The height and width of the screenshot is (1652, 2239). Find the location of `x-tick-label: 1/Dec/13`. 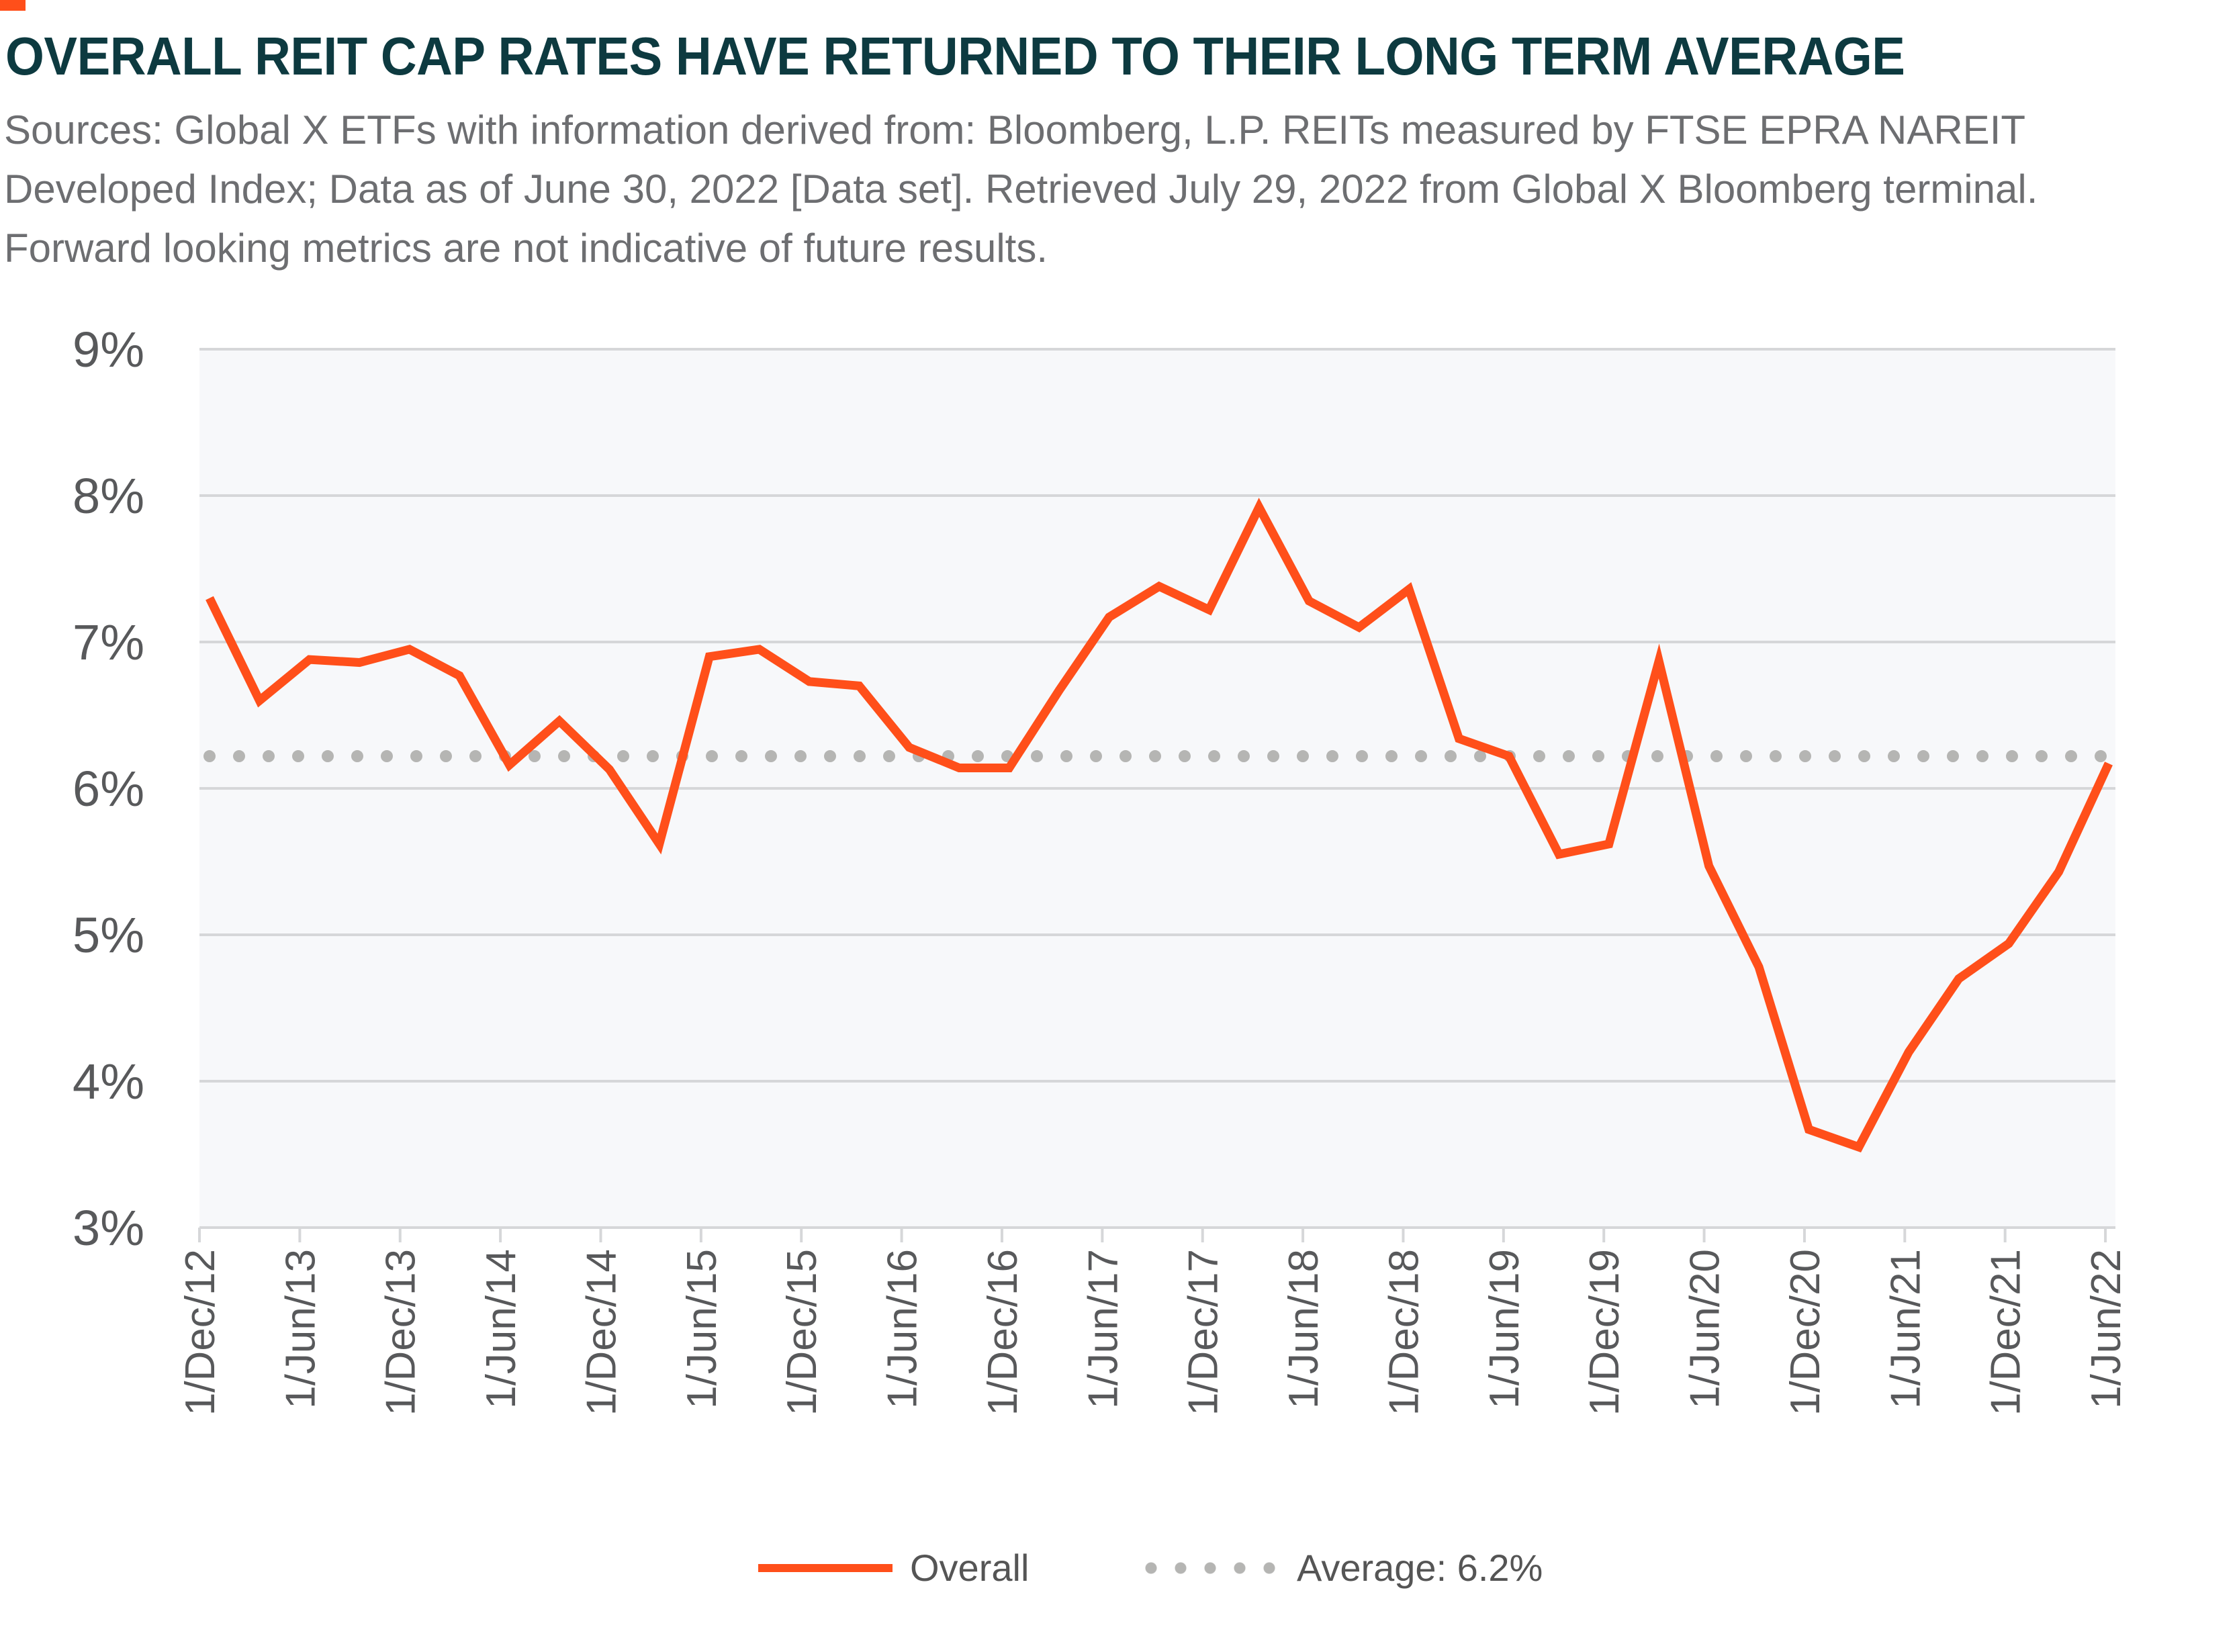

x-tick-label: 1/Dec/13 is located at coordinates (401, 1332).